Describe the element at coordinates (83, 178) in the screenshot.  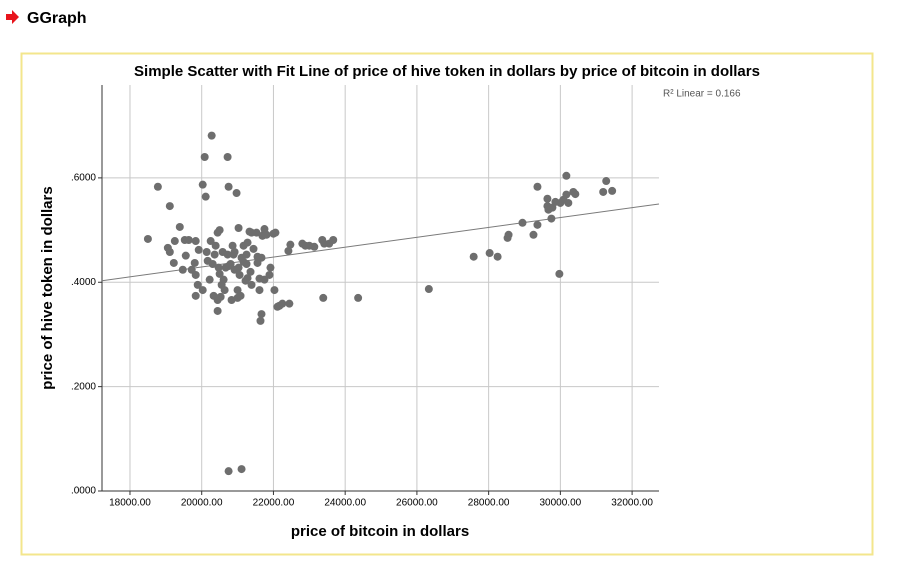
I see `y-tick-label: .6000` at that location.